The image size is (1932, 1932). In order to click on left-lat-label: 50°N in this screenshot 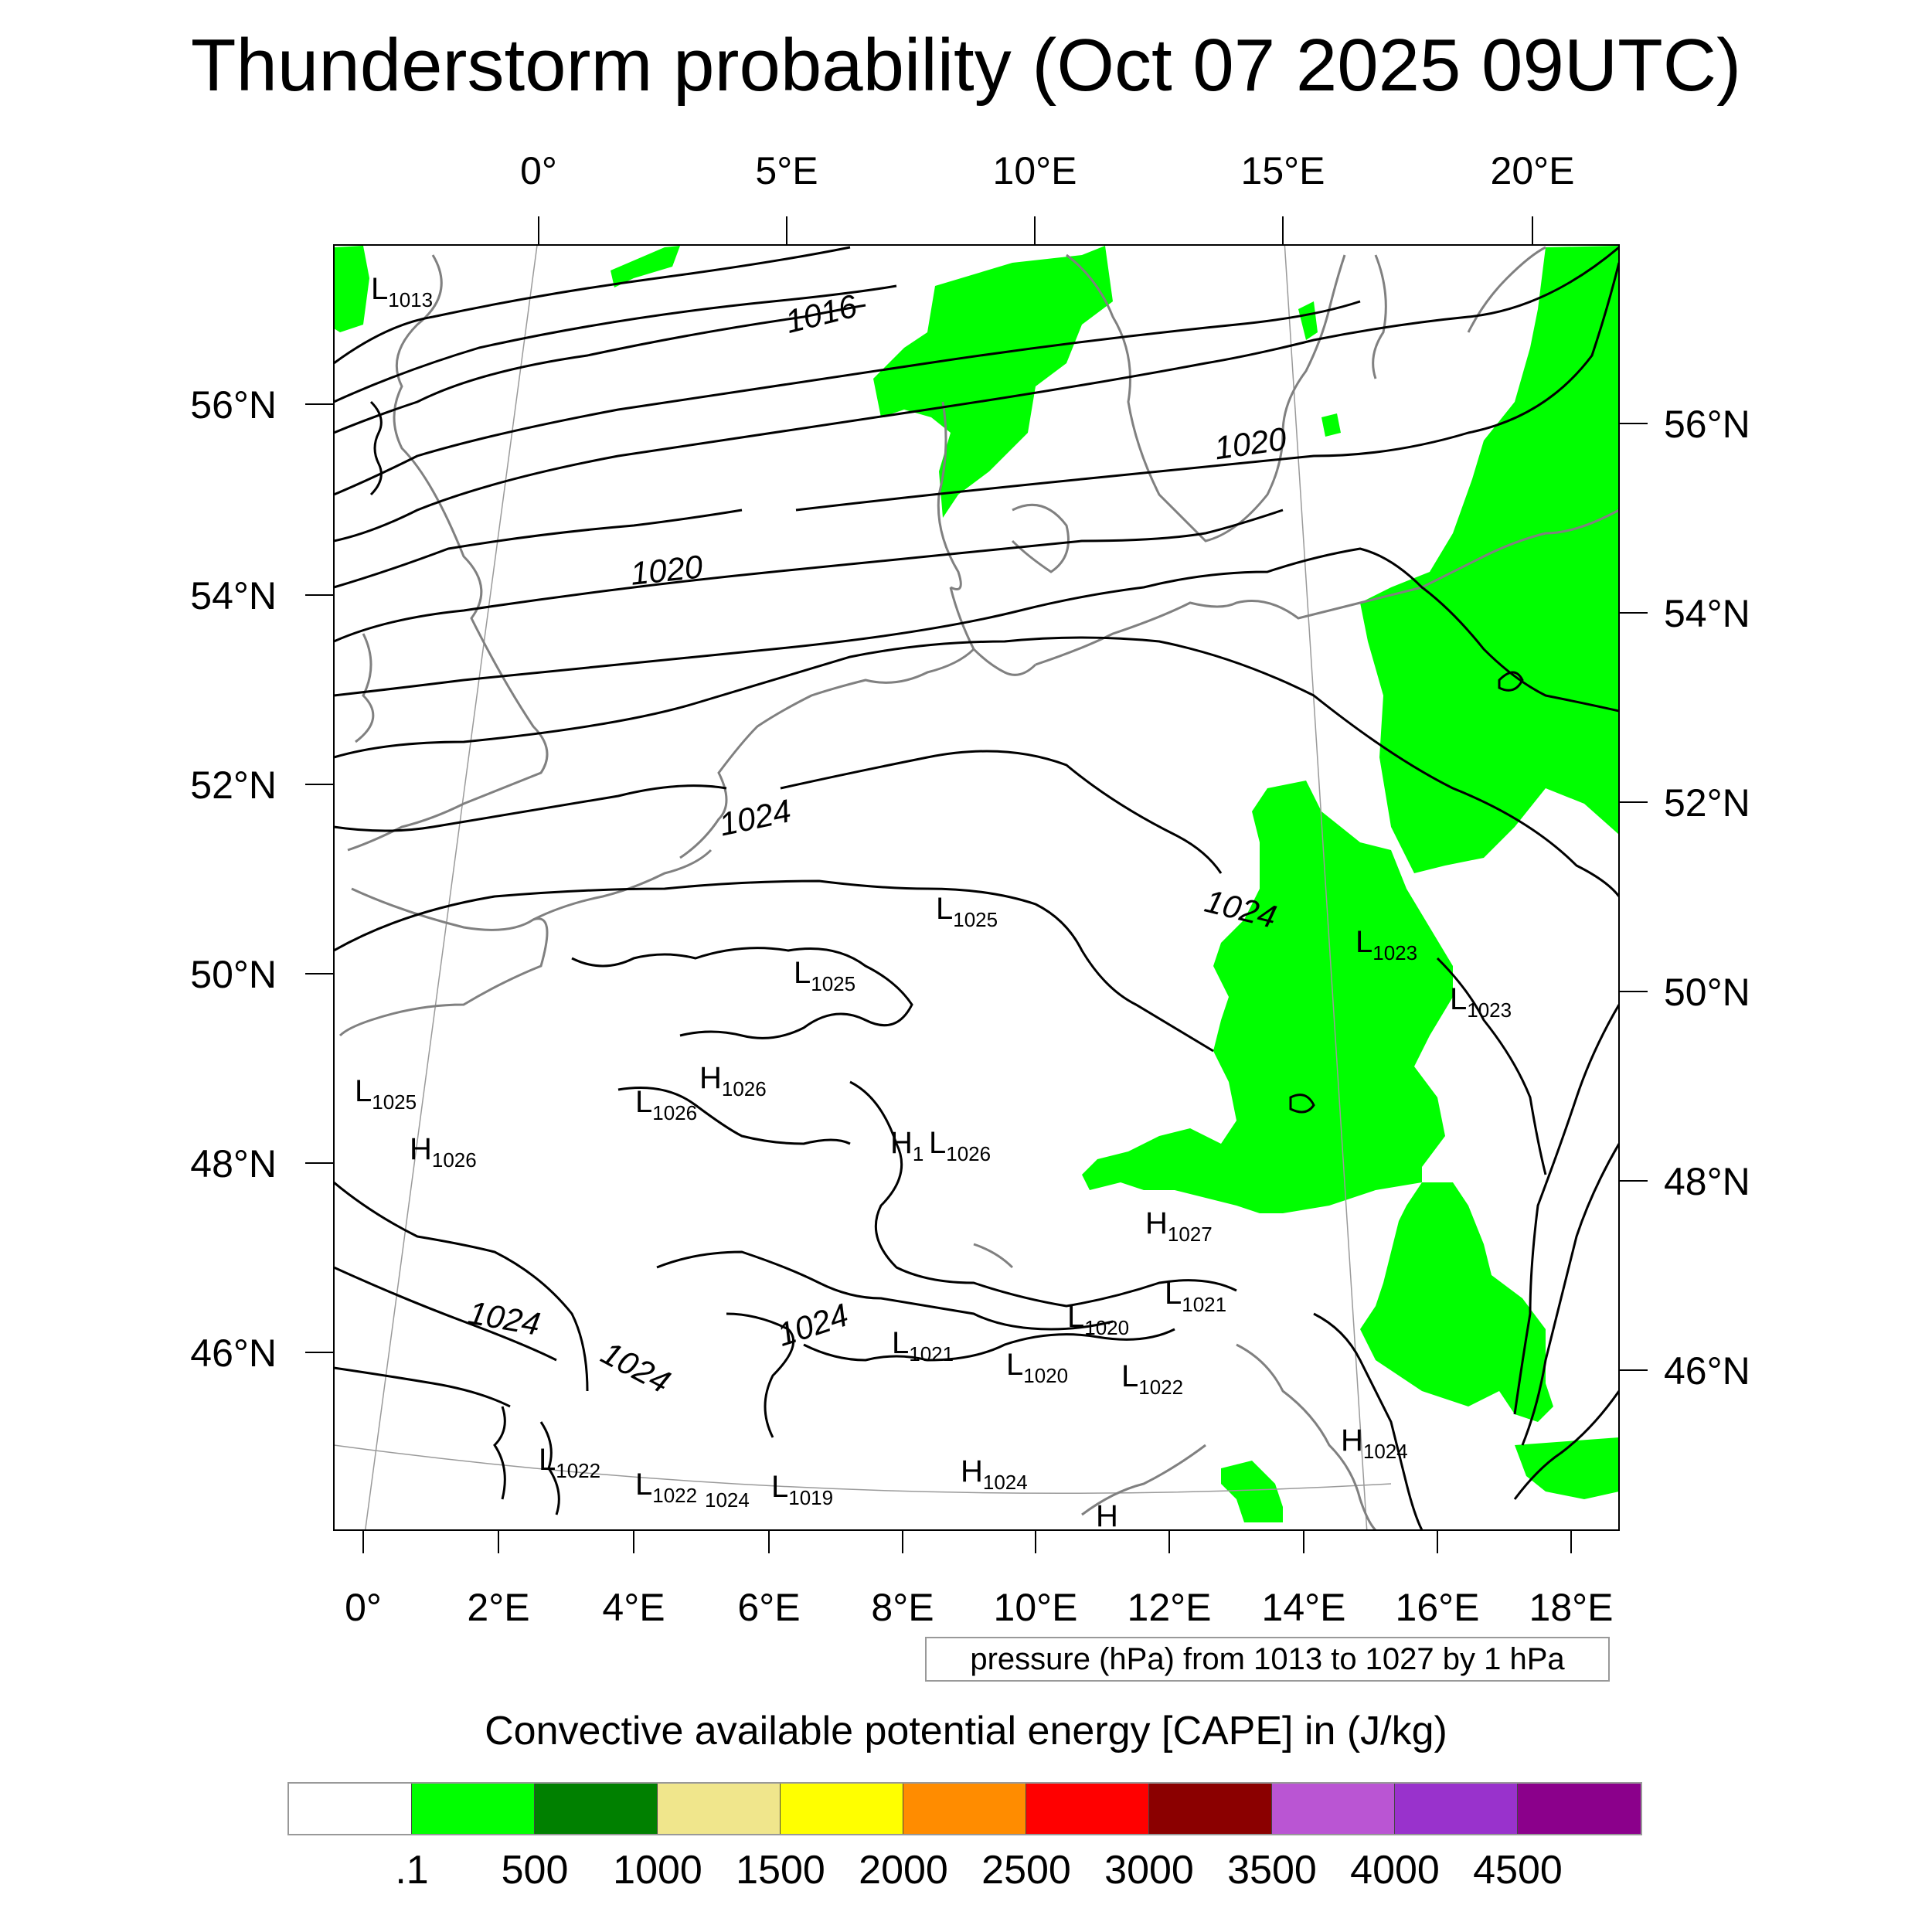, I will do `click(234, 975)`.